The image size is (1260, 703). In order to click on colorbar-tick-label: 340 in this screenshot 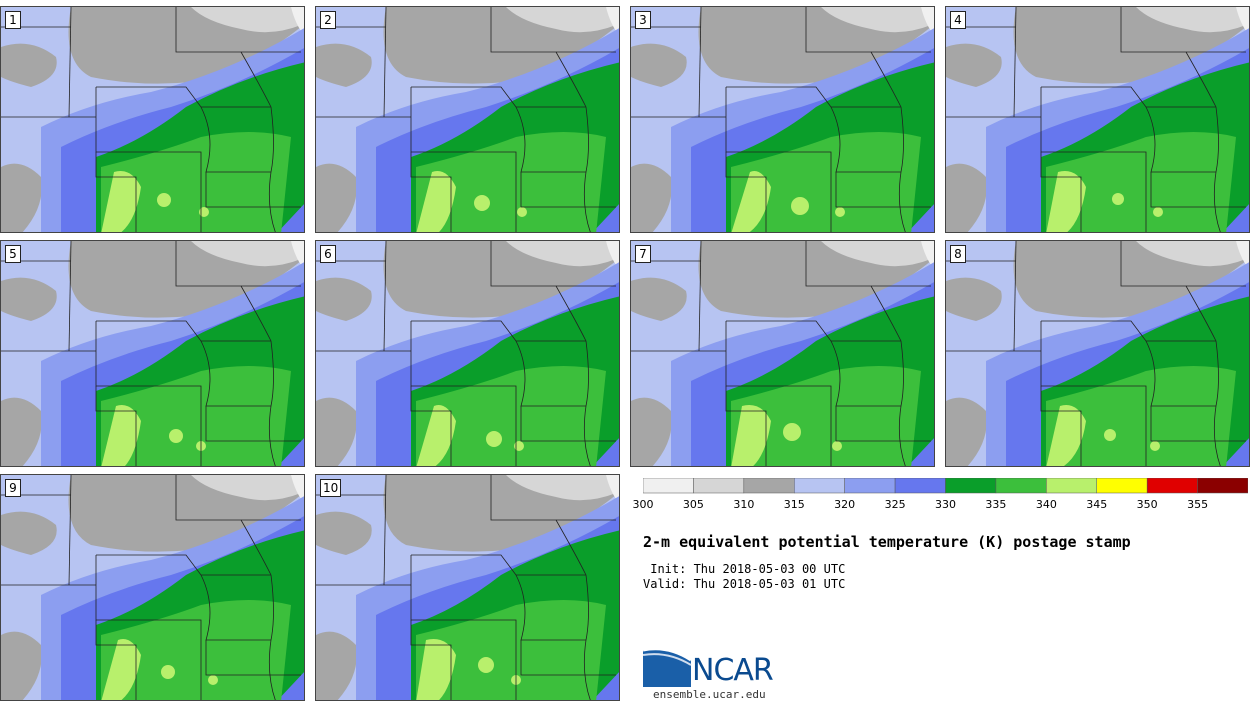, I will do `click(1046, 504)`.